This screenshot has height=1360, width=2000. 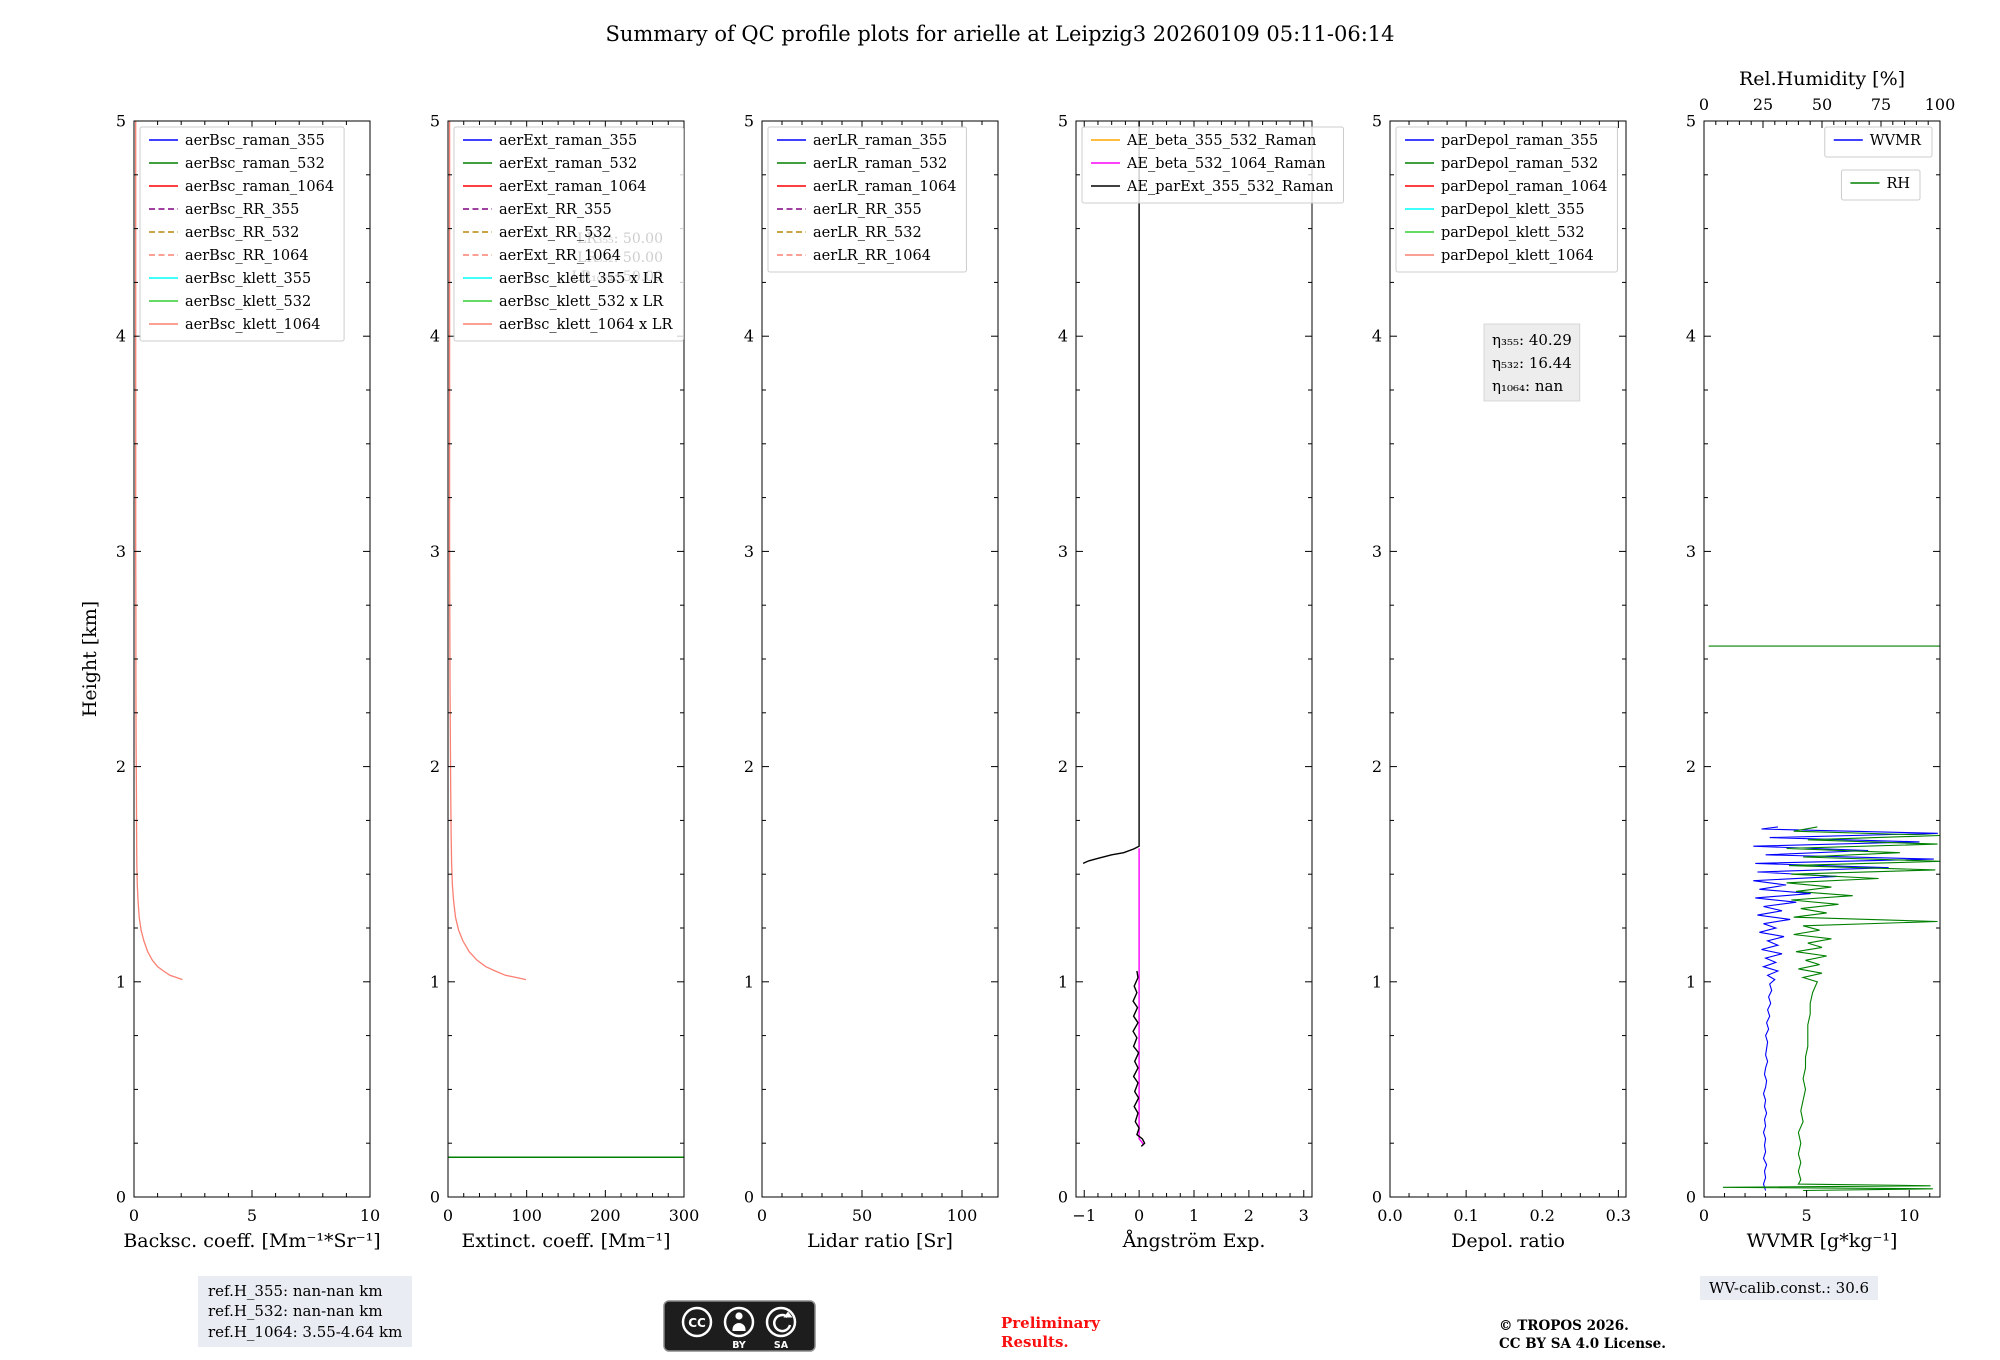 I want to click on svg-text: aerLR_raman_355, so click(x=880, y=141).